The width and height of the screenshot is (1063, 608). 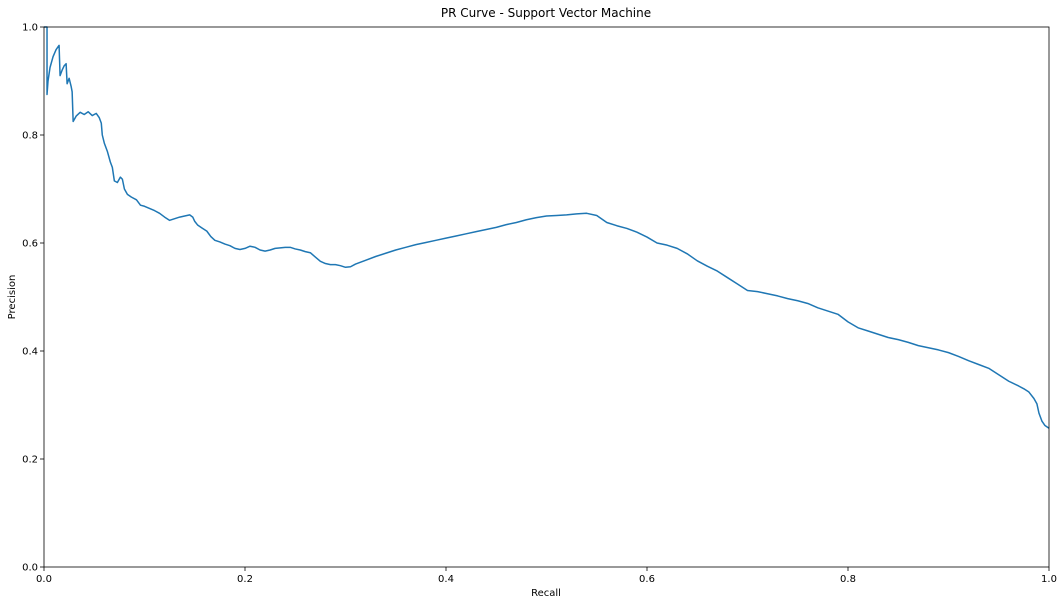 What do you see at coordinates (12, 297) in the screenshot?
I see `y-axis-label: Precision` at bounding box center [12, 297].